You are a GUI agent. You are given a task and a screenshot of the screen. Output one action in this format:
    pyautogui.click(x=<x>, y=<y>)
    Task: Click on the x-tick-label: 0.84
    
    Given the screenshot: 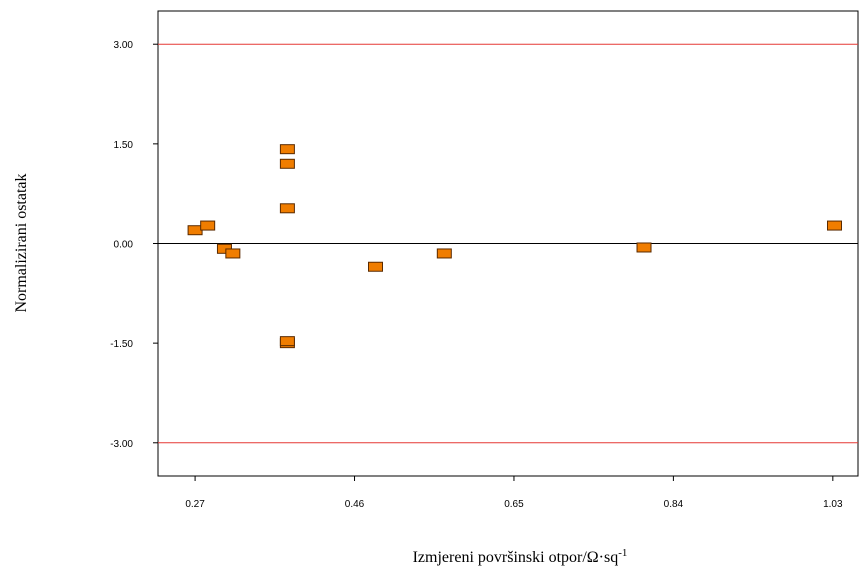 What is the action you would take?
    pyautogui.click(x=674, y=504)
    